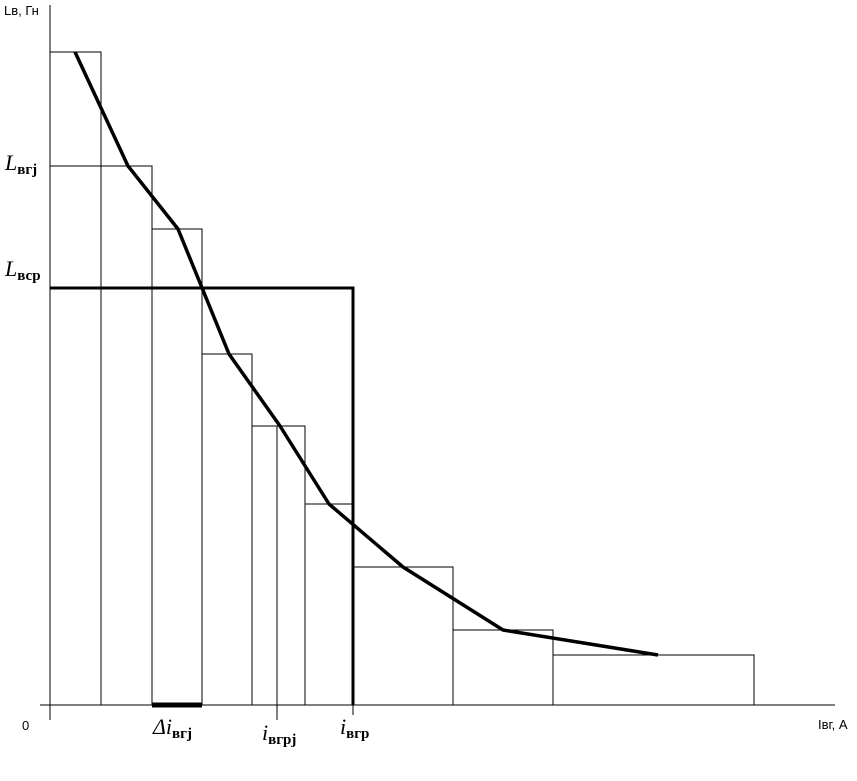  Describe the element at coordinates (21, 10) in the screenshot. I see `y-axis-label: Lв, Гн` at that location.